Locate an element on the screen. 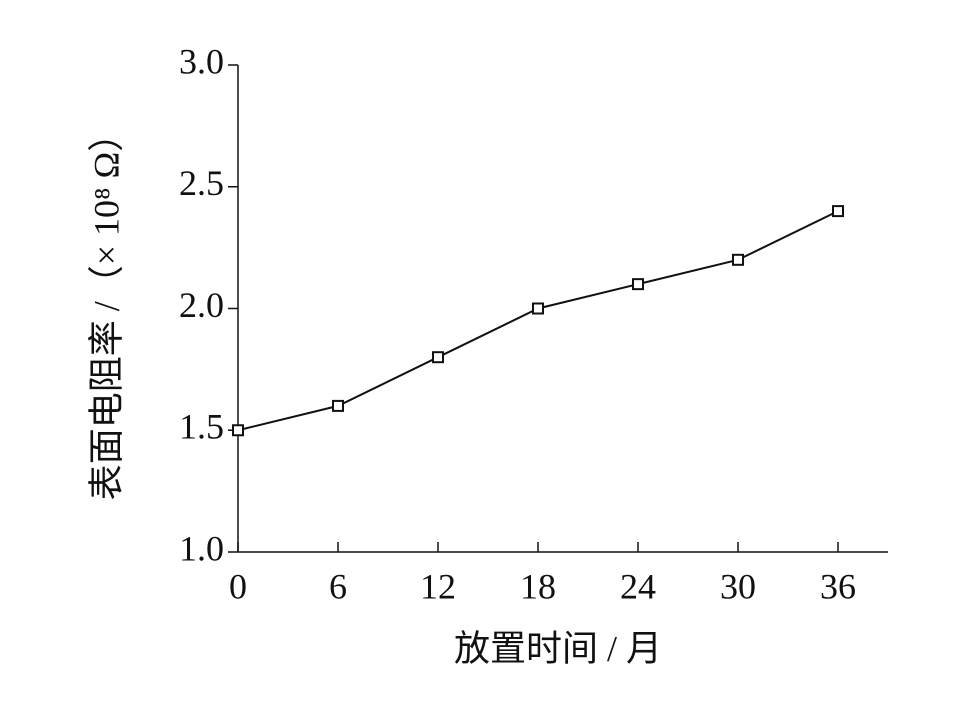 This screenshot has height=713, width=976. y-tick-label: 3.0 is located at coordinates (201, 61).